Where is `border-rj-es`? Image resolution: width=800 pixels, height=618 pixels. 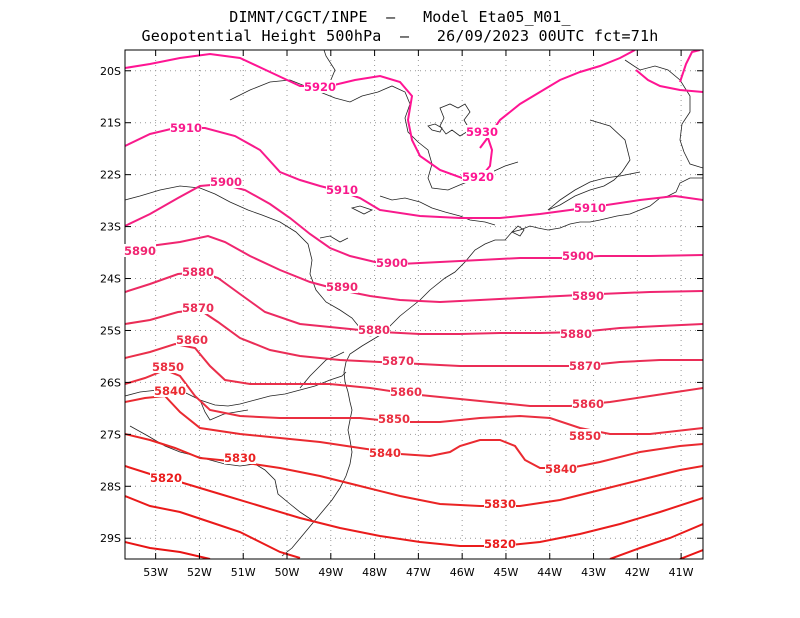 border-rj-es is located at coordinates (594, 191).